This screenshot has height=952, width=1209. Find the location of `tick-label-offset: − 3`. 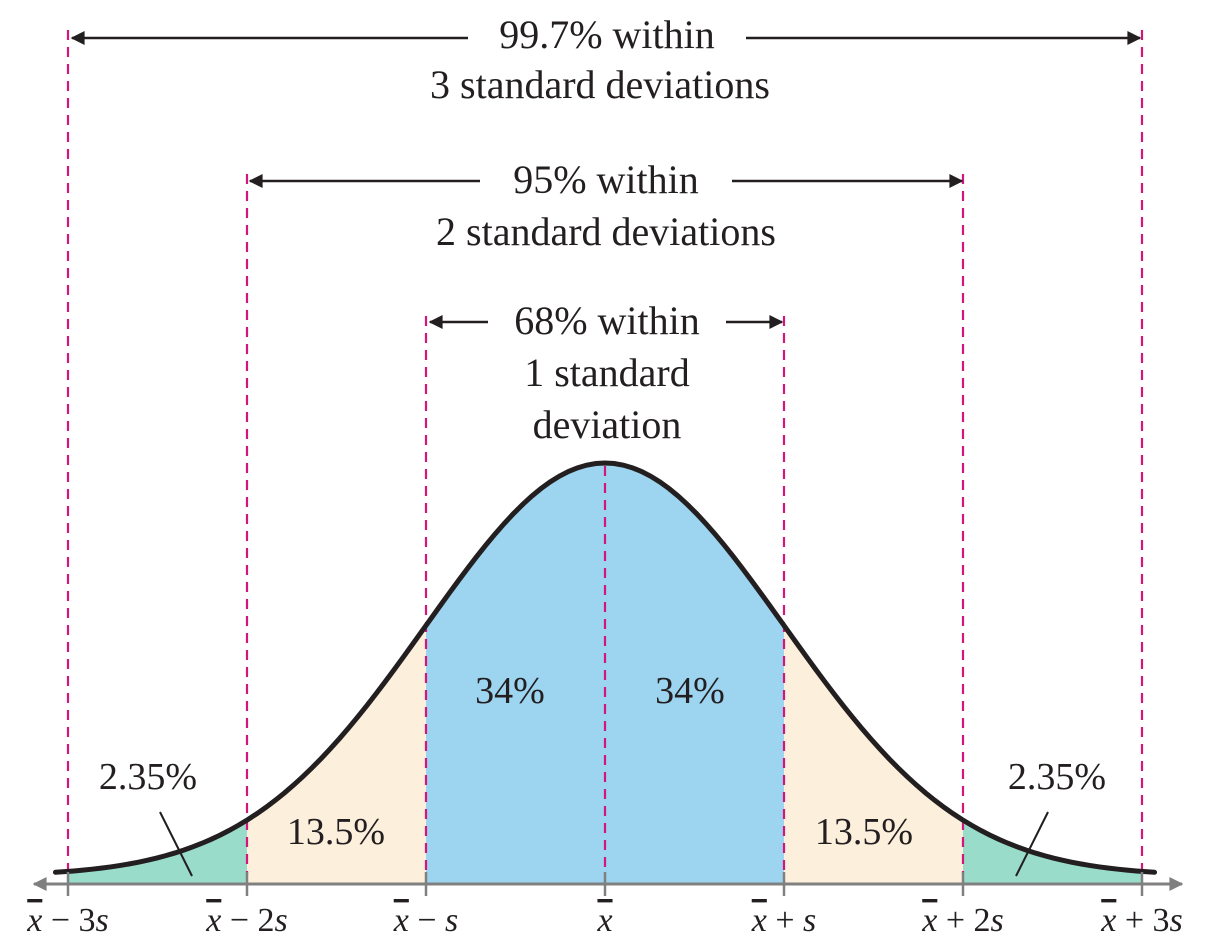

tick-label-offset: − 3 is located at coordinates (68, 920).